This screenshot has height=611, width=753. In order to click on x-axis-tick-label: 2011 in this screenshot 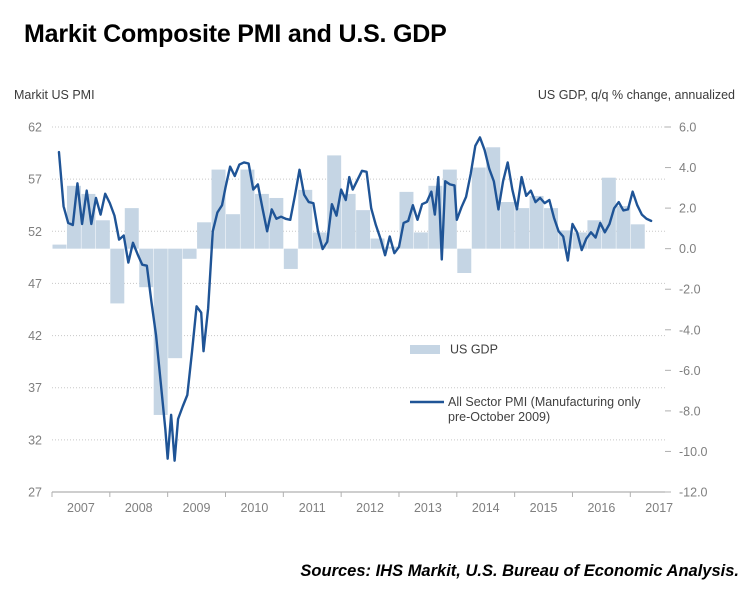, I will do `click(312, 508)`.